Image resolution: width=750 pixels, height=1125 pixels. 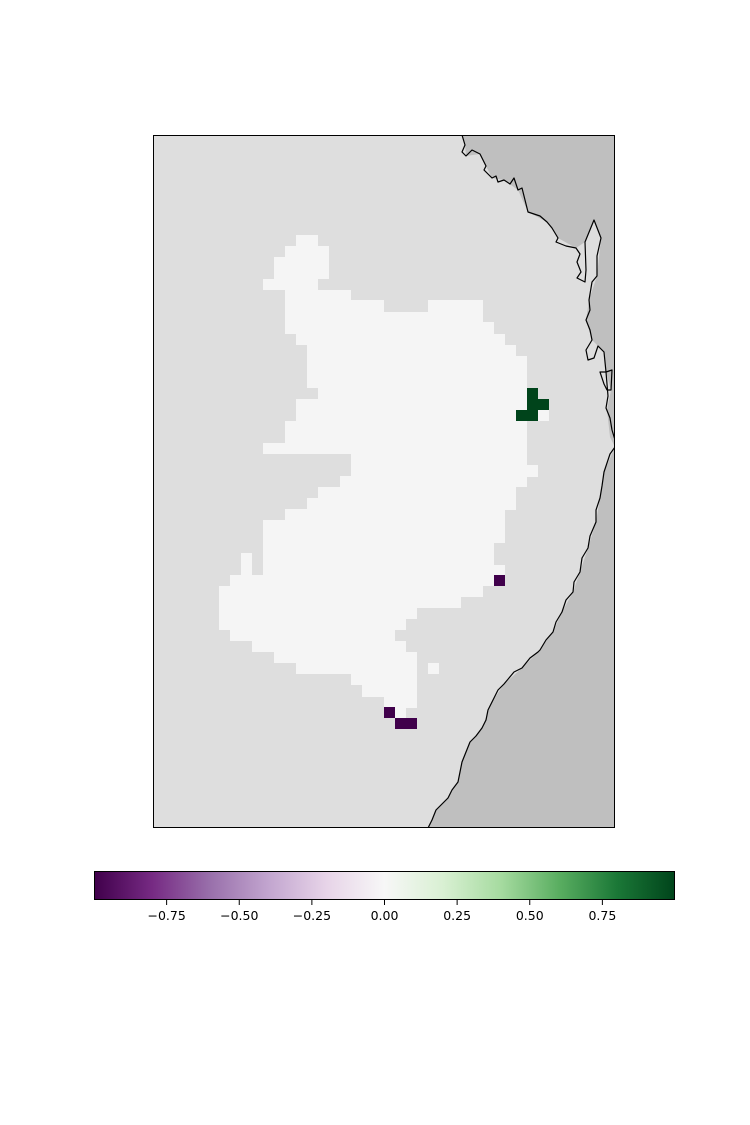 What do you see at coordinates (312, 915) in the screenshot?
I see `colorbar-tick-label: −0.25` at bounding box center [312, 915].